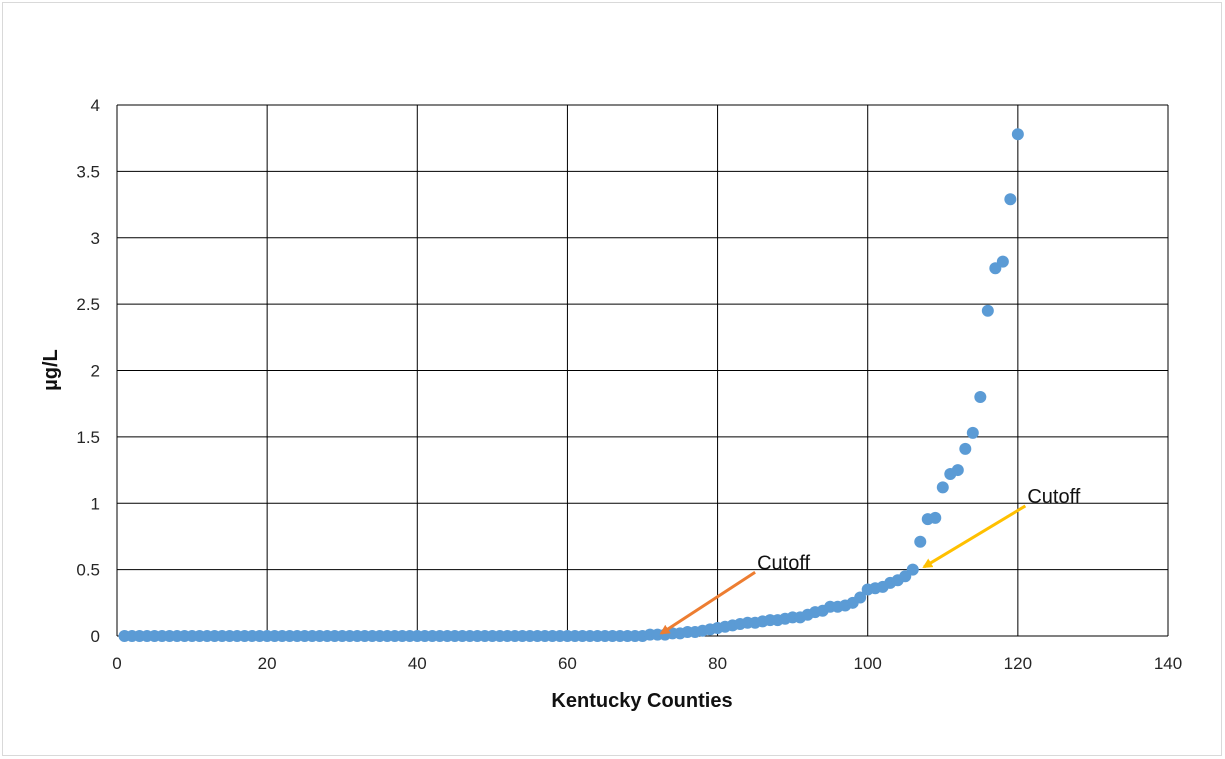 This screenshot has width=1225, height=759. Describe the element at coordinates (417, 663) in the screenshot. I see `x-tick-label: 40` at that location.